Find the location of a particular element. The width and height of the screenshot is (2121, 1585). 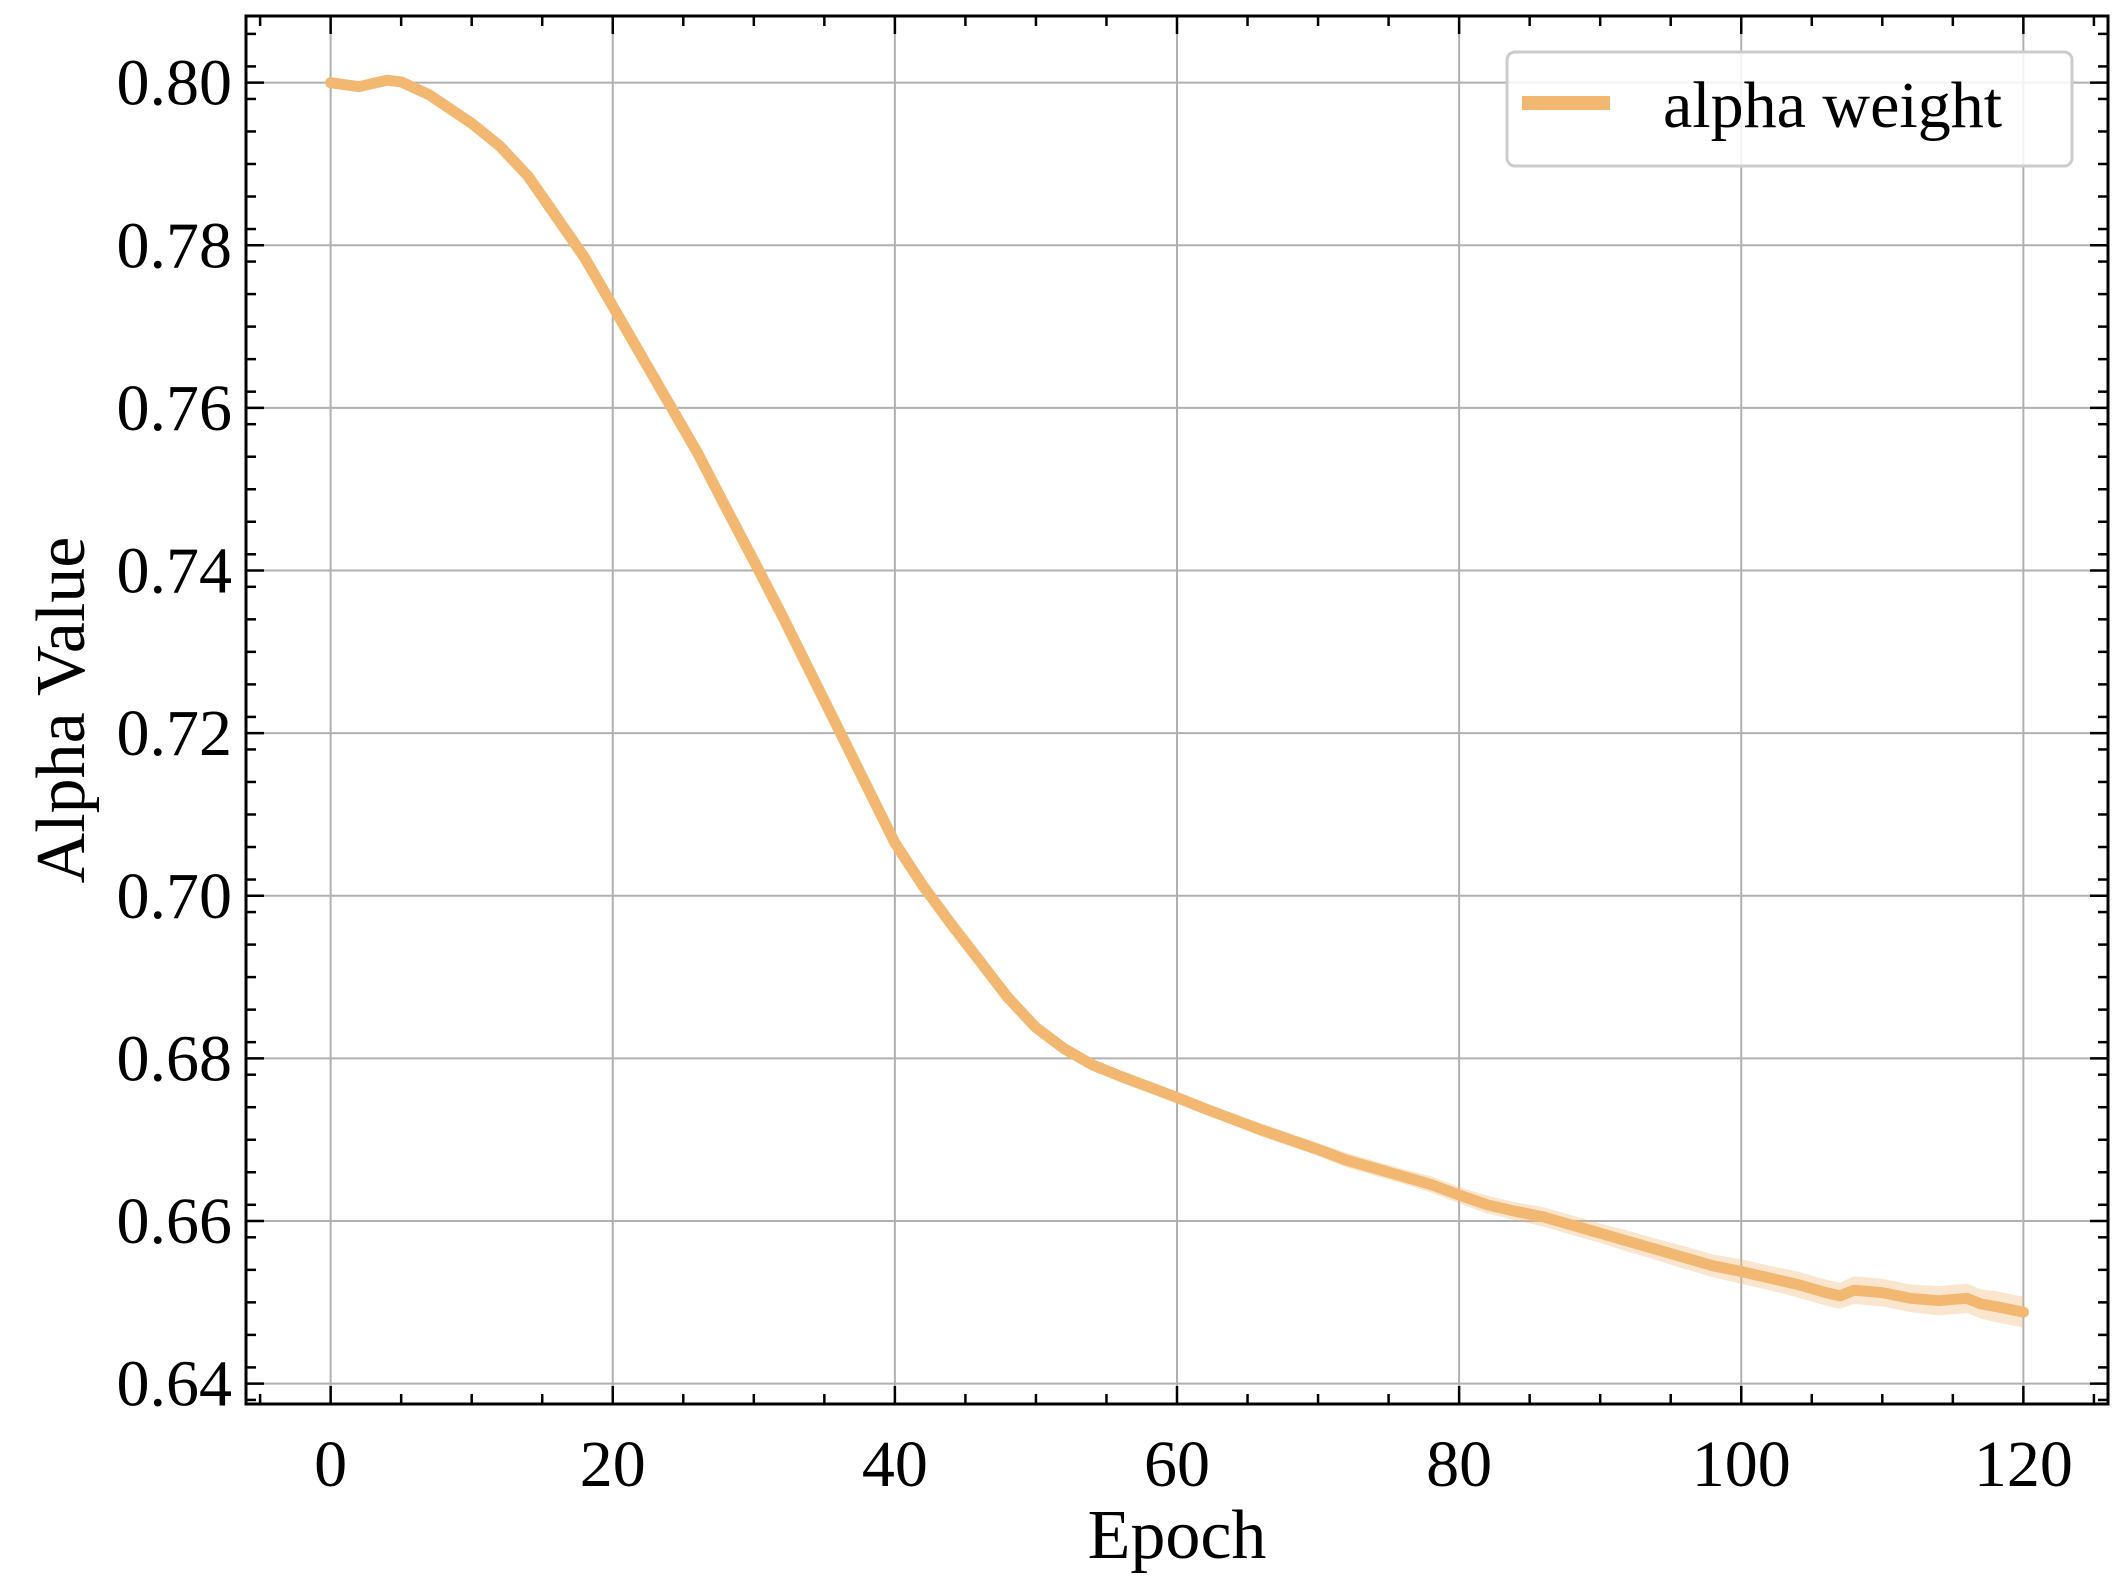

x-tick-label: 20 is located at coordinates (613, 1464).